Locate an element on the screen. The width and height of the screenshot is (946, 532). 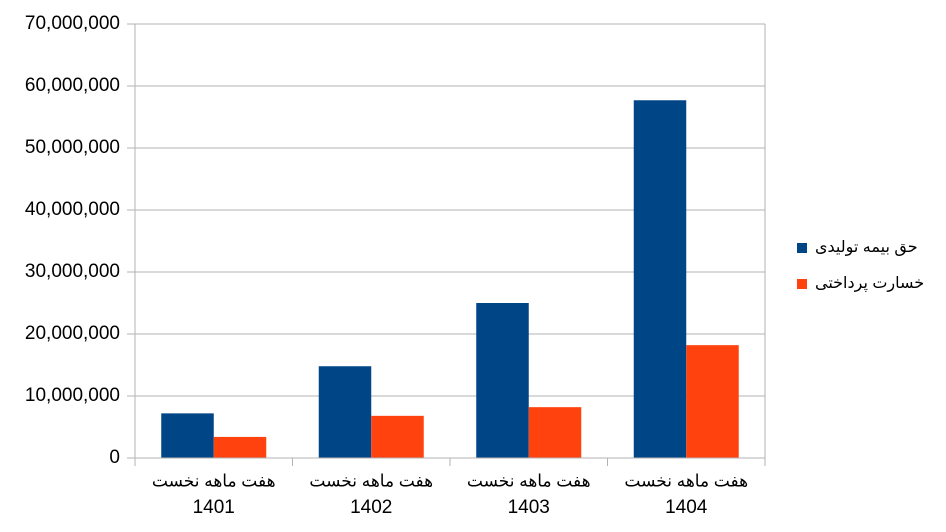
x-tick-label: 1403 is located at coordinates (529, 507).